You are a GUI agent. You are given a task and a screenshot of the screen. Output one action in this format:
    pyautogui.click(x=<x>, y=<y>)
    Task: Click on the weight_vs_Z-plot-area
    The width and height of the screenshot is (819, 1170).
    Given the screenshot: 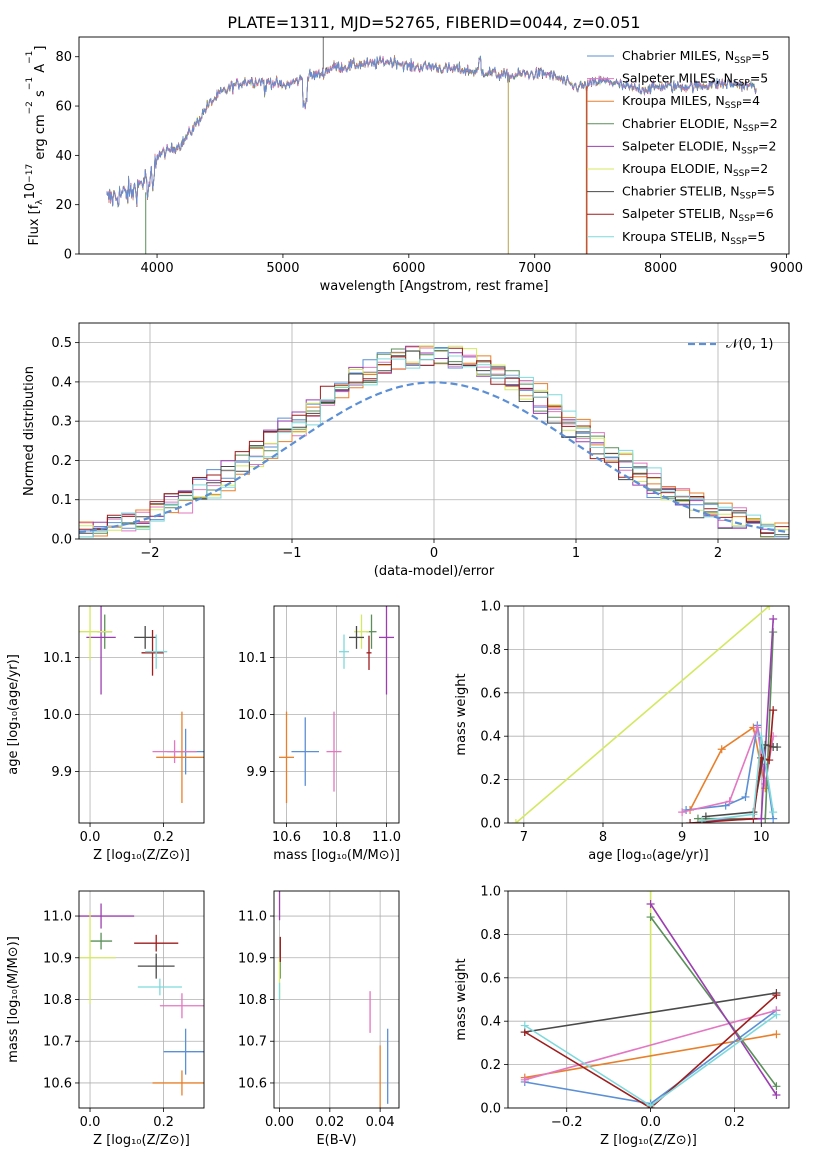 What is the action you would take?
    pyautogui.click(x=648, y=999)
    